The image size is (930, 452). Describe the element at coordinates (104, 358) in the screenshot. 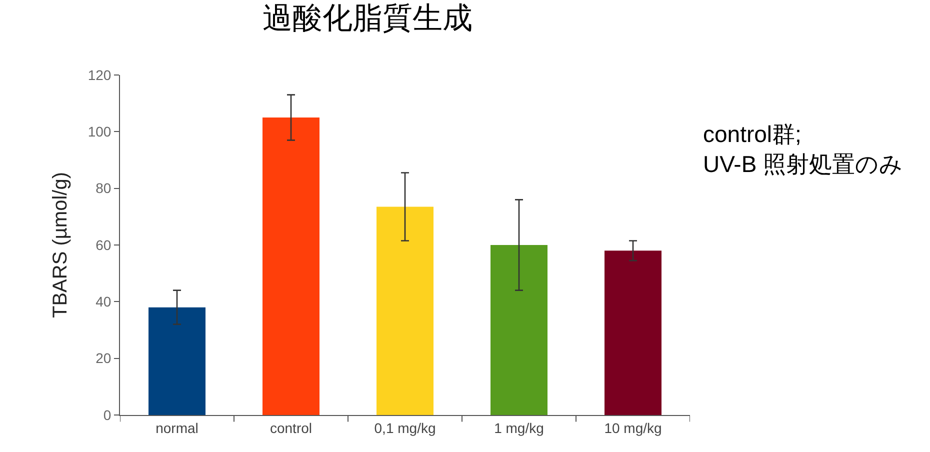

I see `y-tick-label: 20` at that location.